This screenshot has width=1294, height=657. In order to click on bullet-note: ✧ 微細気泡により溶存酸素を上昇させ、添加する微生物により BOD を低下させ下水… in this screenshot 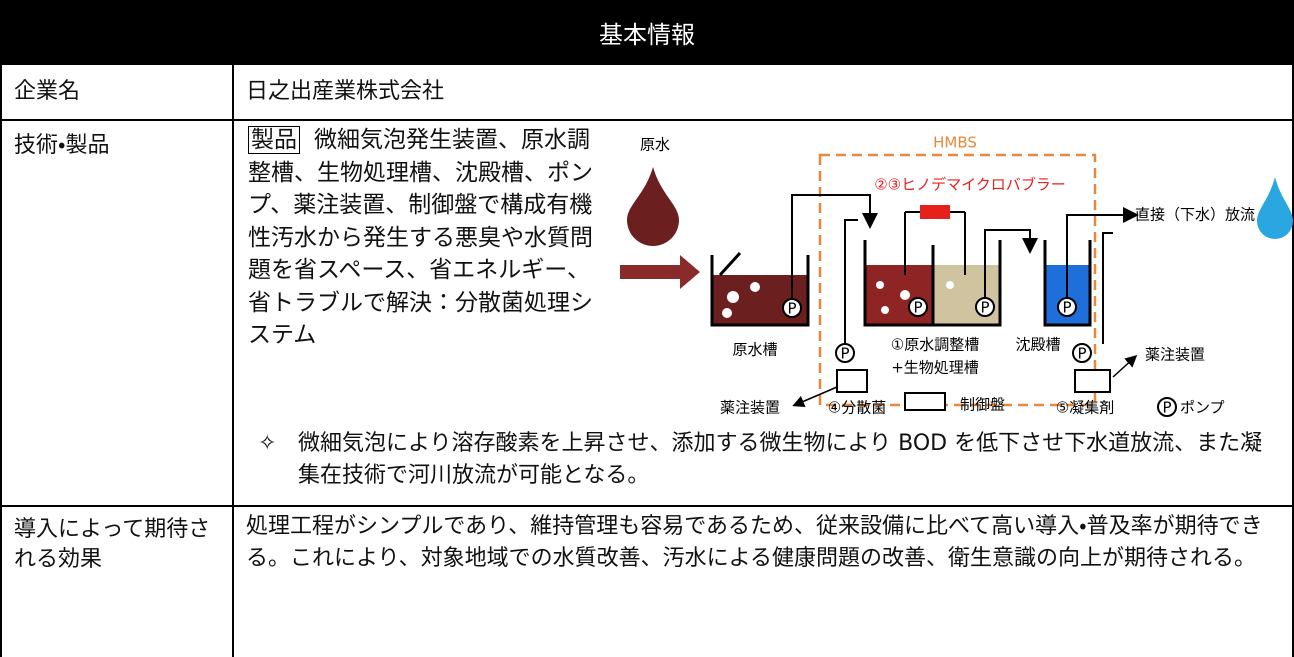, I will do `click(765, 460)`.